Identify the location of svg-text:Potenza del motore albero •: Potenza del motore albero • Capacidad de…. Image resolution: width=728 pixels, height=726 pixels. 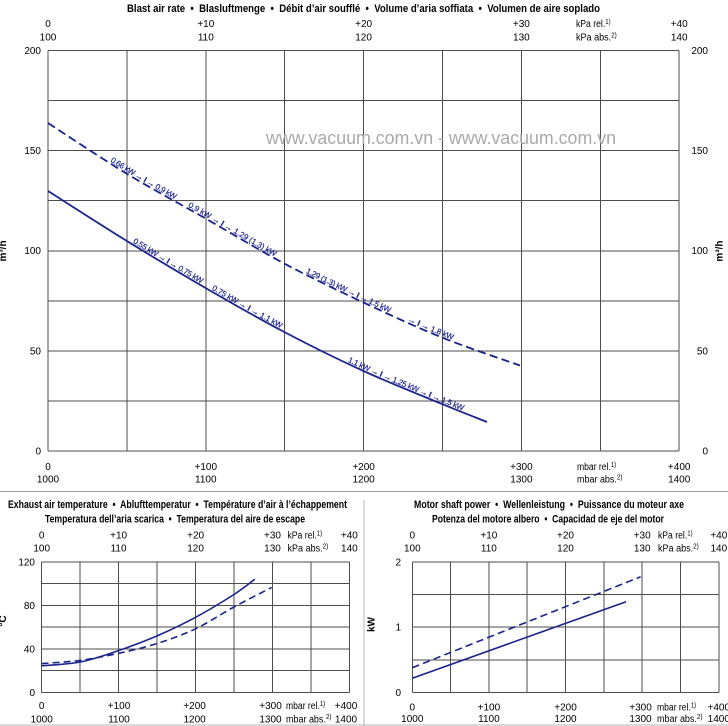
(548, 520).